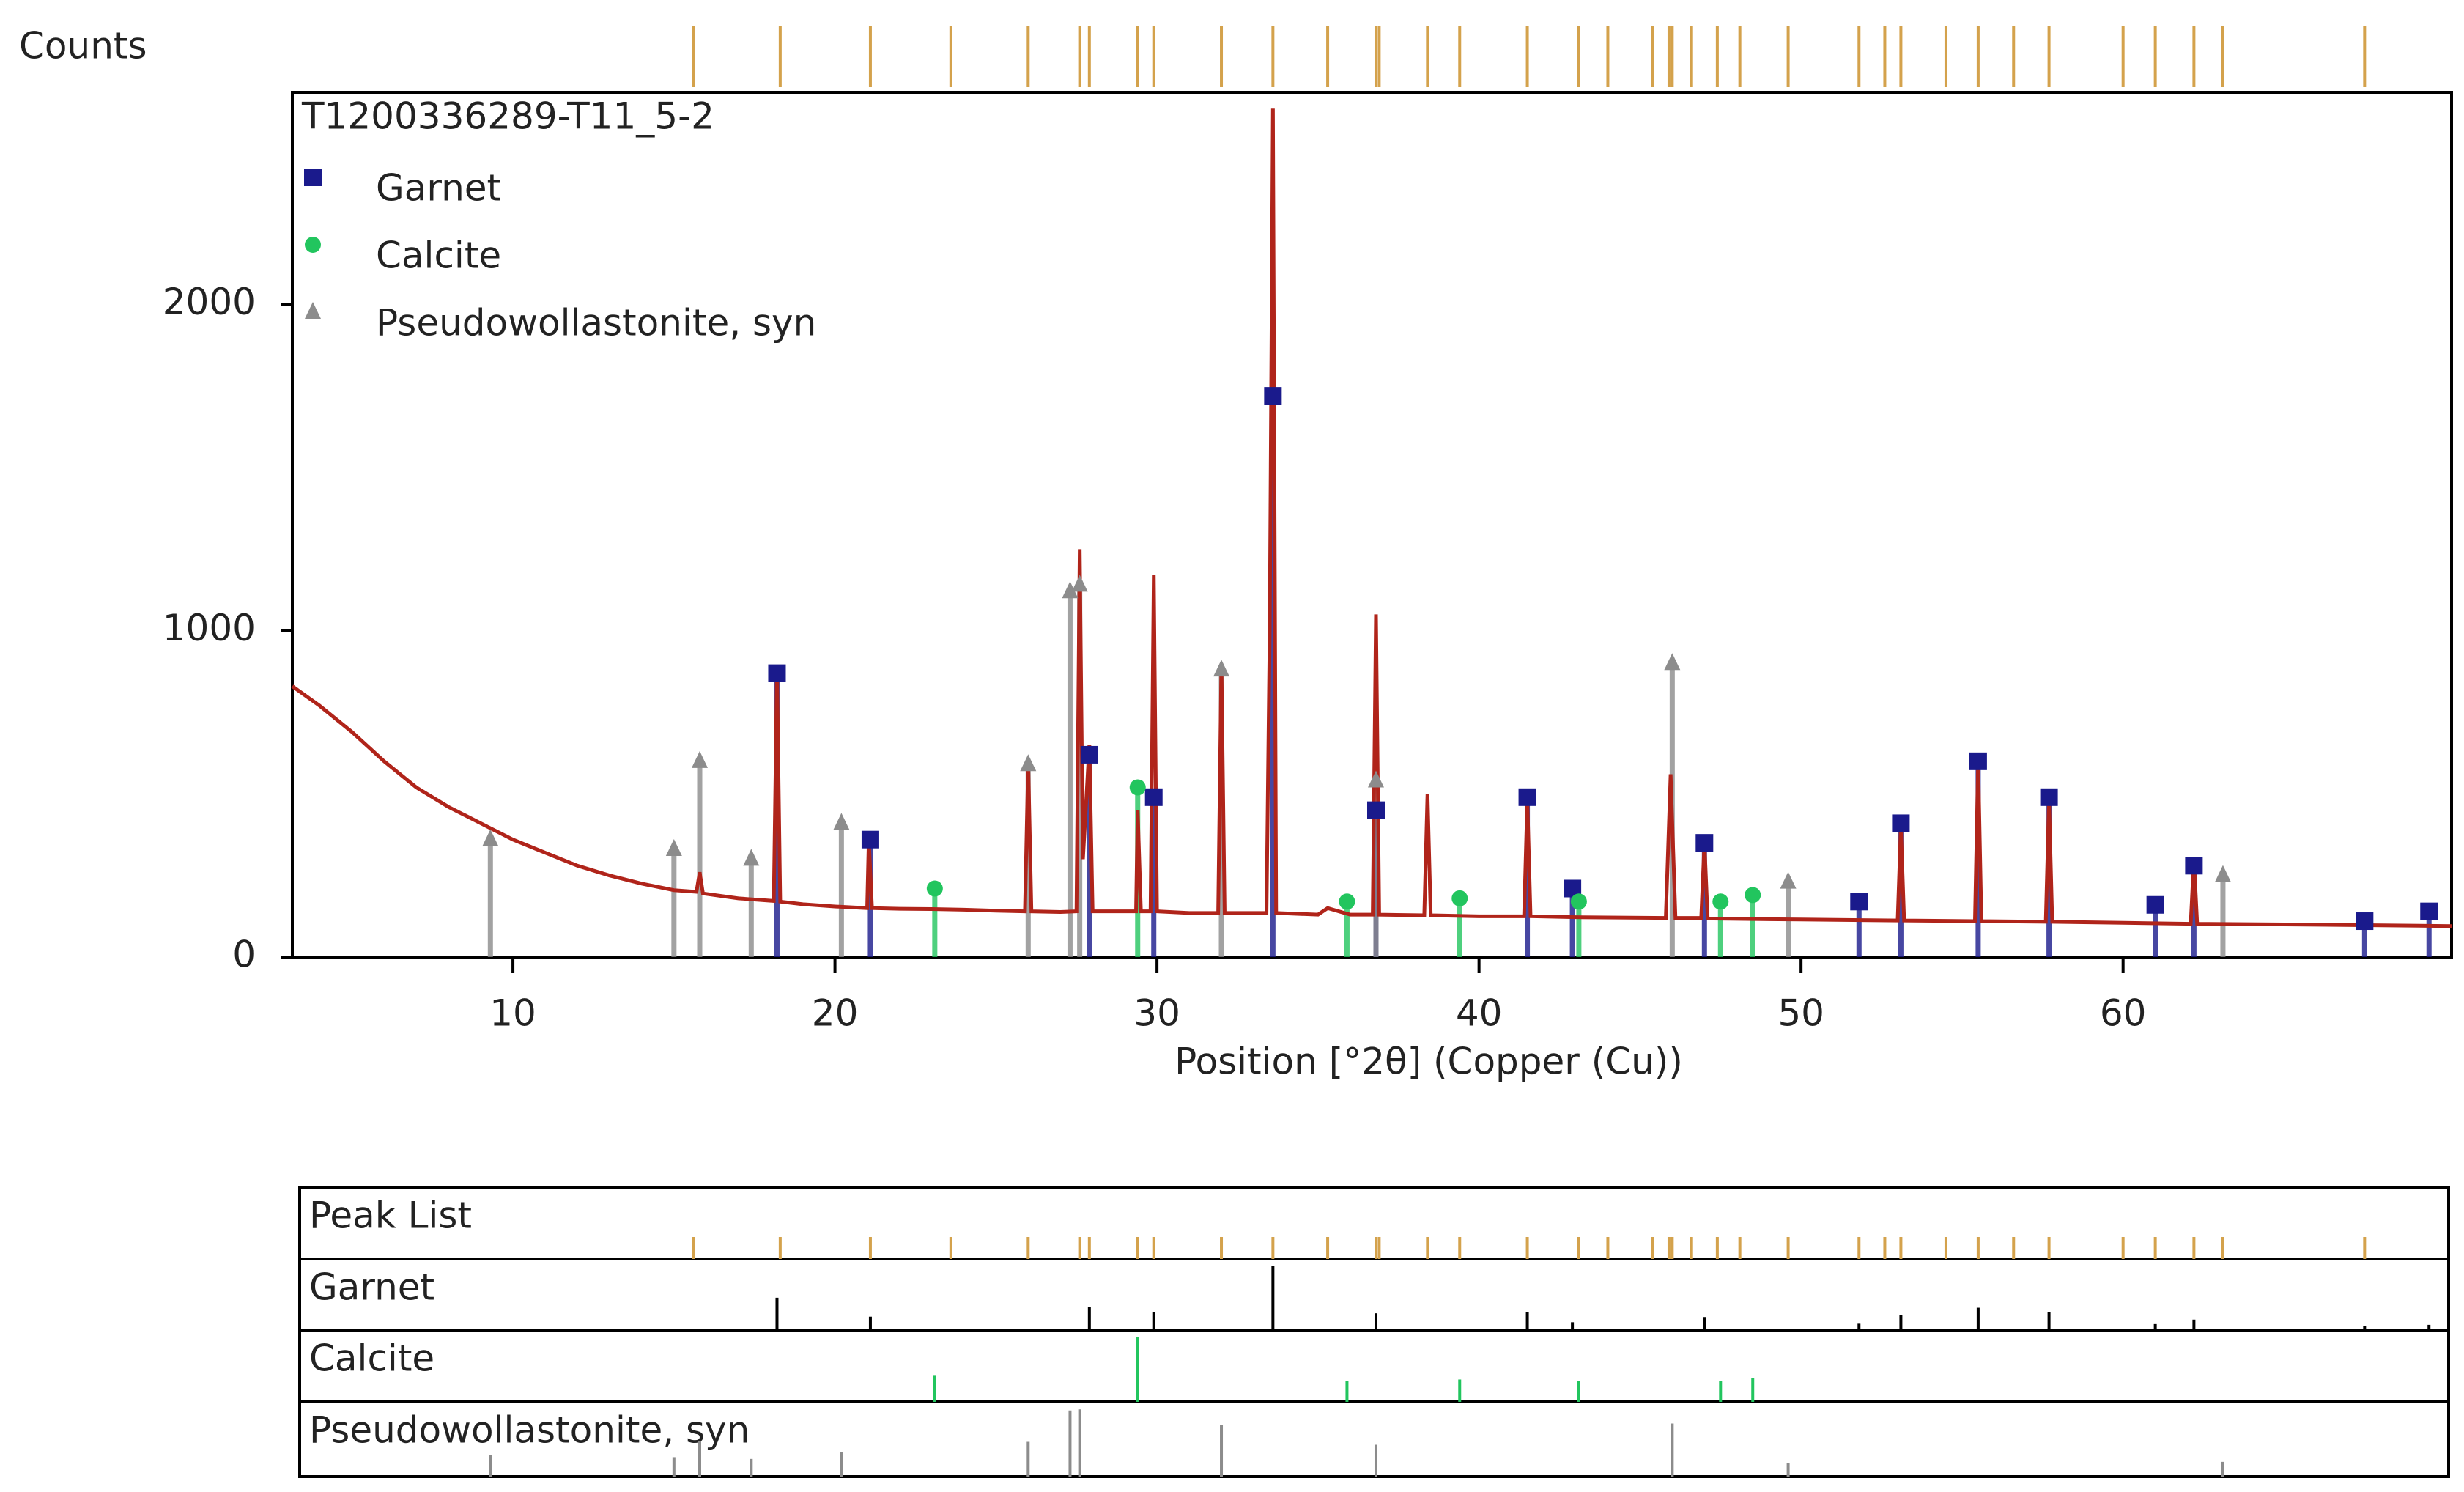  I want to click on x-tick-label: 60, so click(2123, 1013).